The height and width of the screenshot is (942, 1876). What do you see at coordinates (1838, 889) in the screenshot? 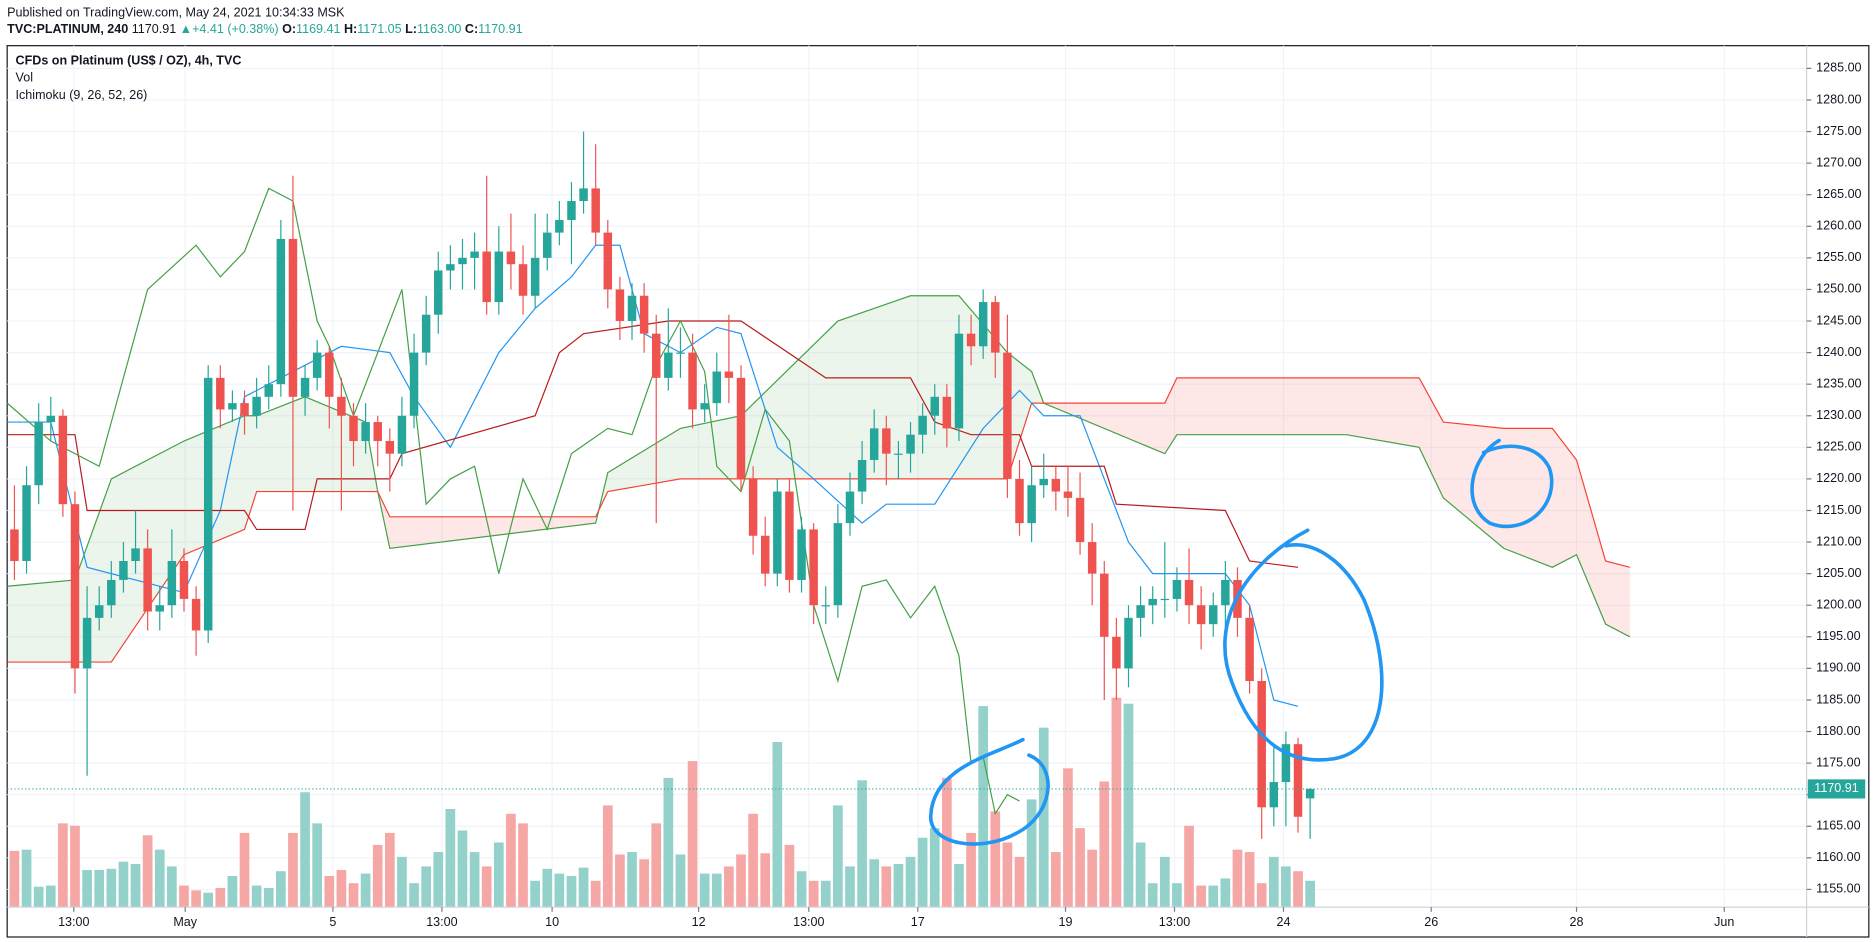
I see `y-tick-label: 1155.00` at bounding box center [1838, 889].